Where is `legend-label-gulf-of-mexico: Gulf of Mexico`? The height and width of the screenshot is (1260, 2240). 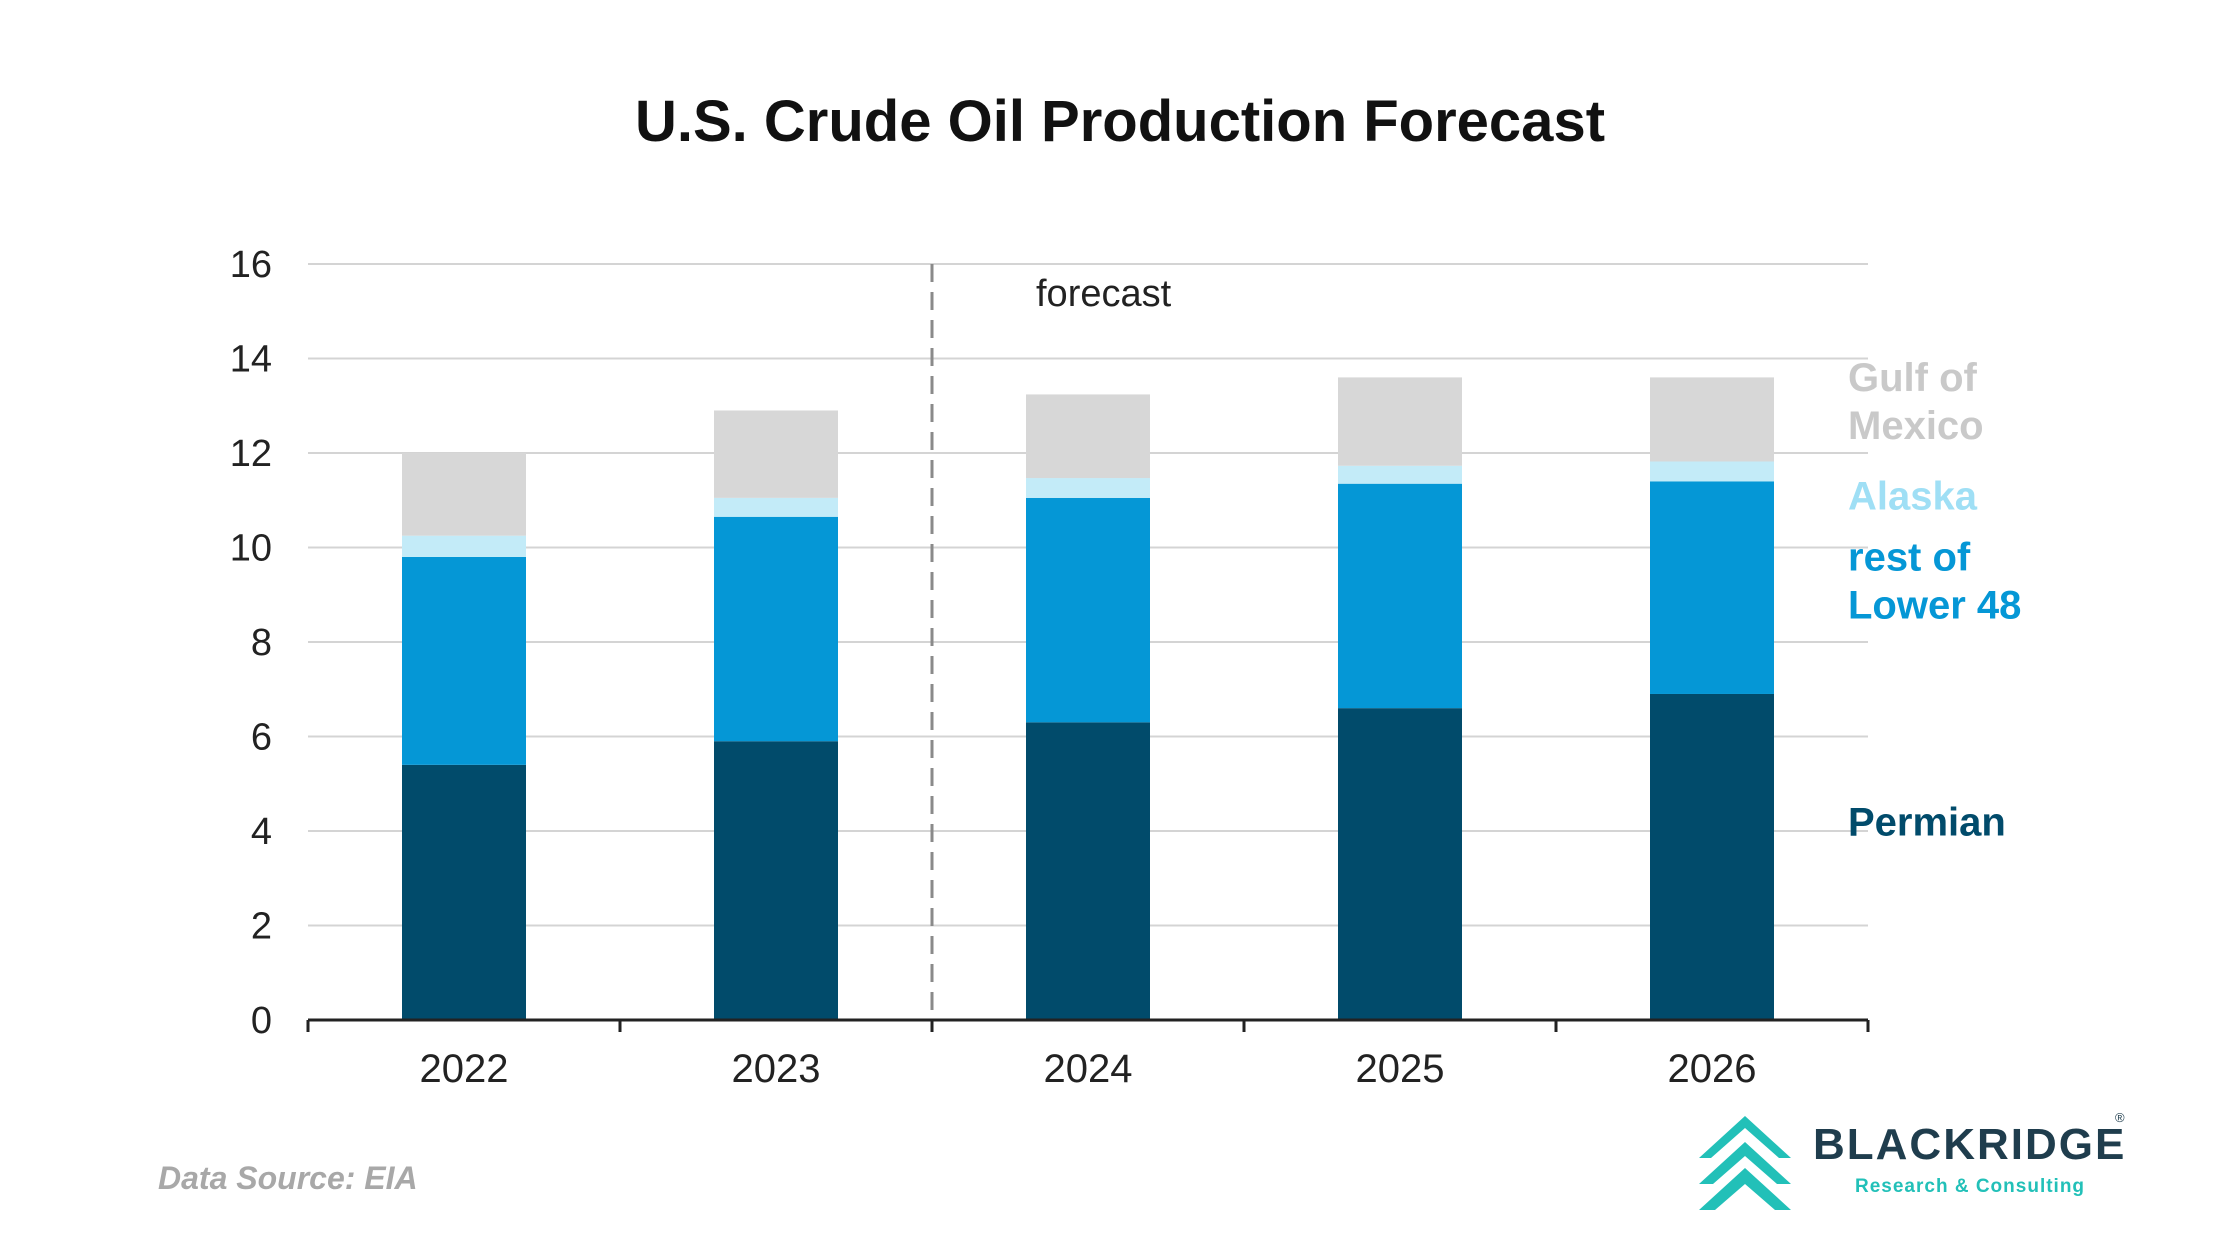 legend-label-gulf-of-mexico: Gulf of Mexico is located at coordinates (1916, 402).